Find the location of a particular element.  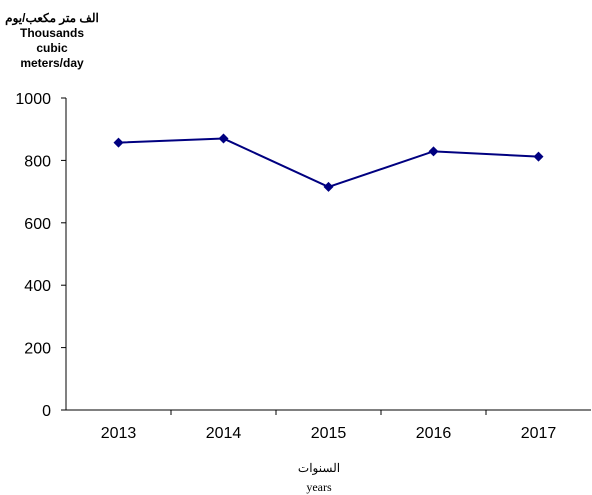

y-tick-label: 0 is located at coordinates (46, 411).